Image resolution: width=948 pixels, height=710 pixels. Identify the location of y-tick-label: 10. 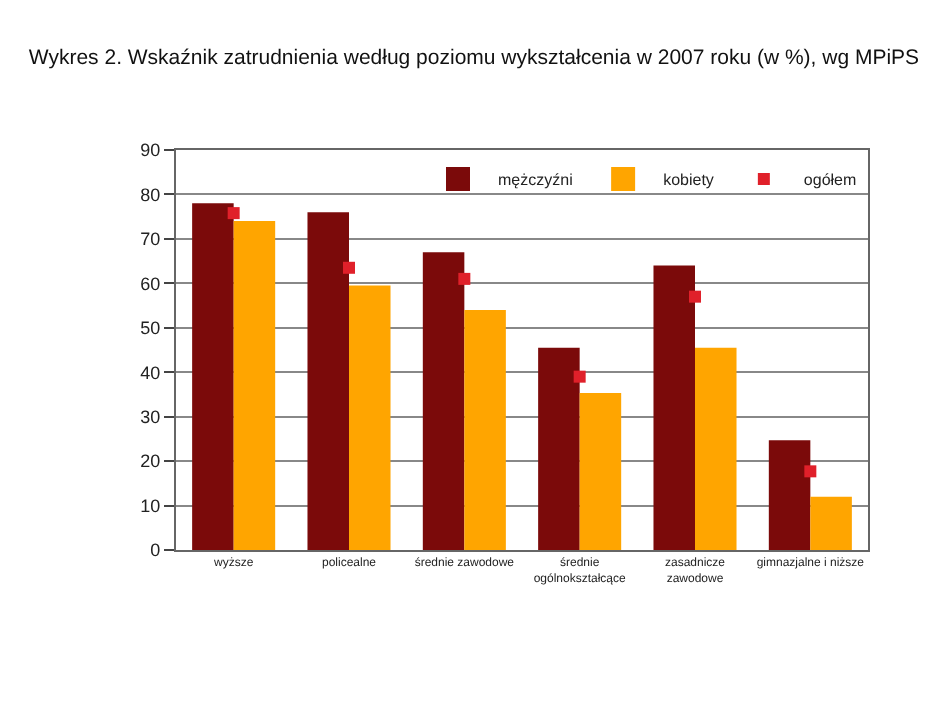
(150, 505).